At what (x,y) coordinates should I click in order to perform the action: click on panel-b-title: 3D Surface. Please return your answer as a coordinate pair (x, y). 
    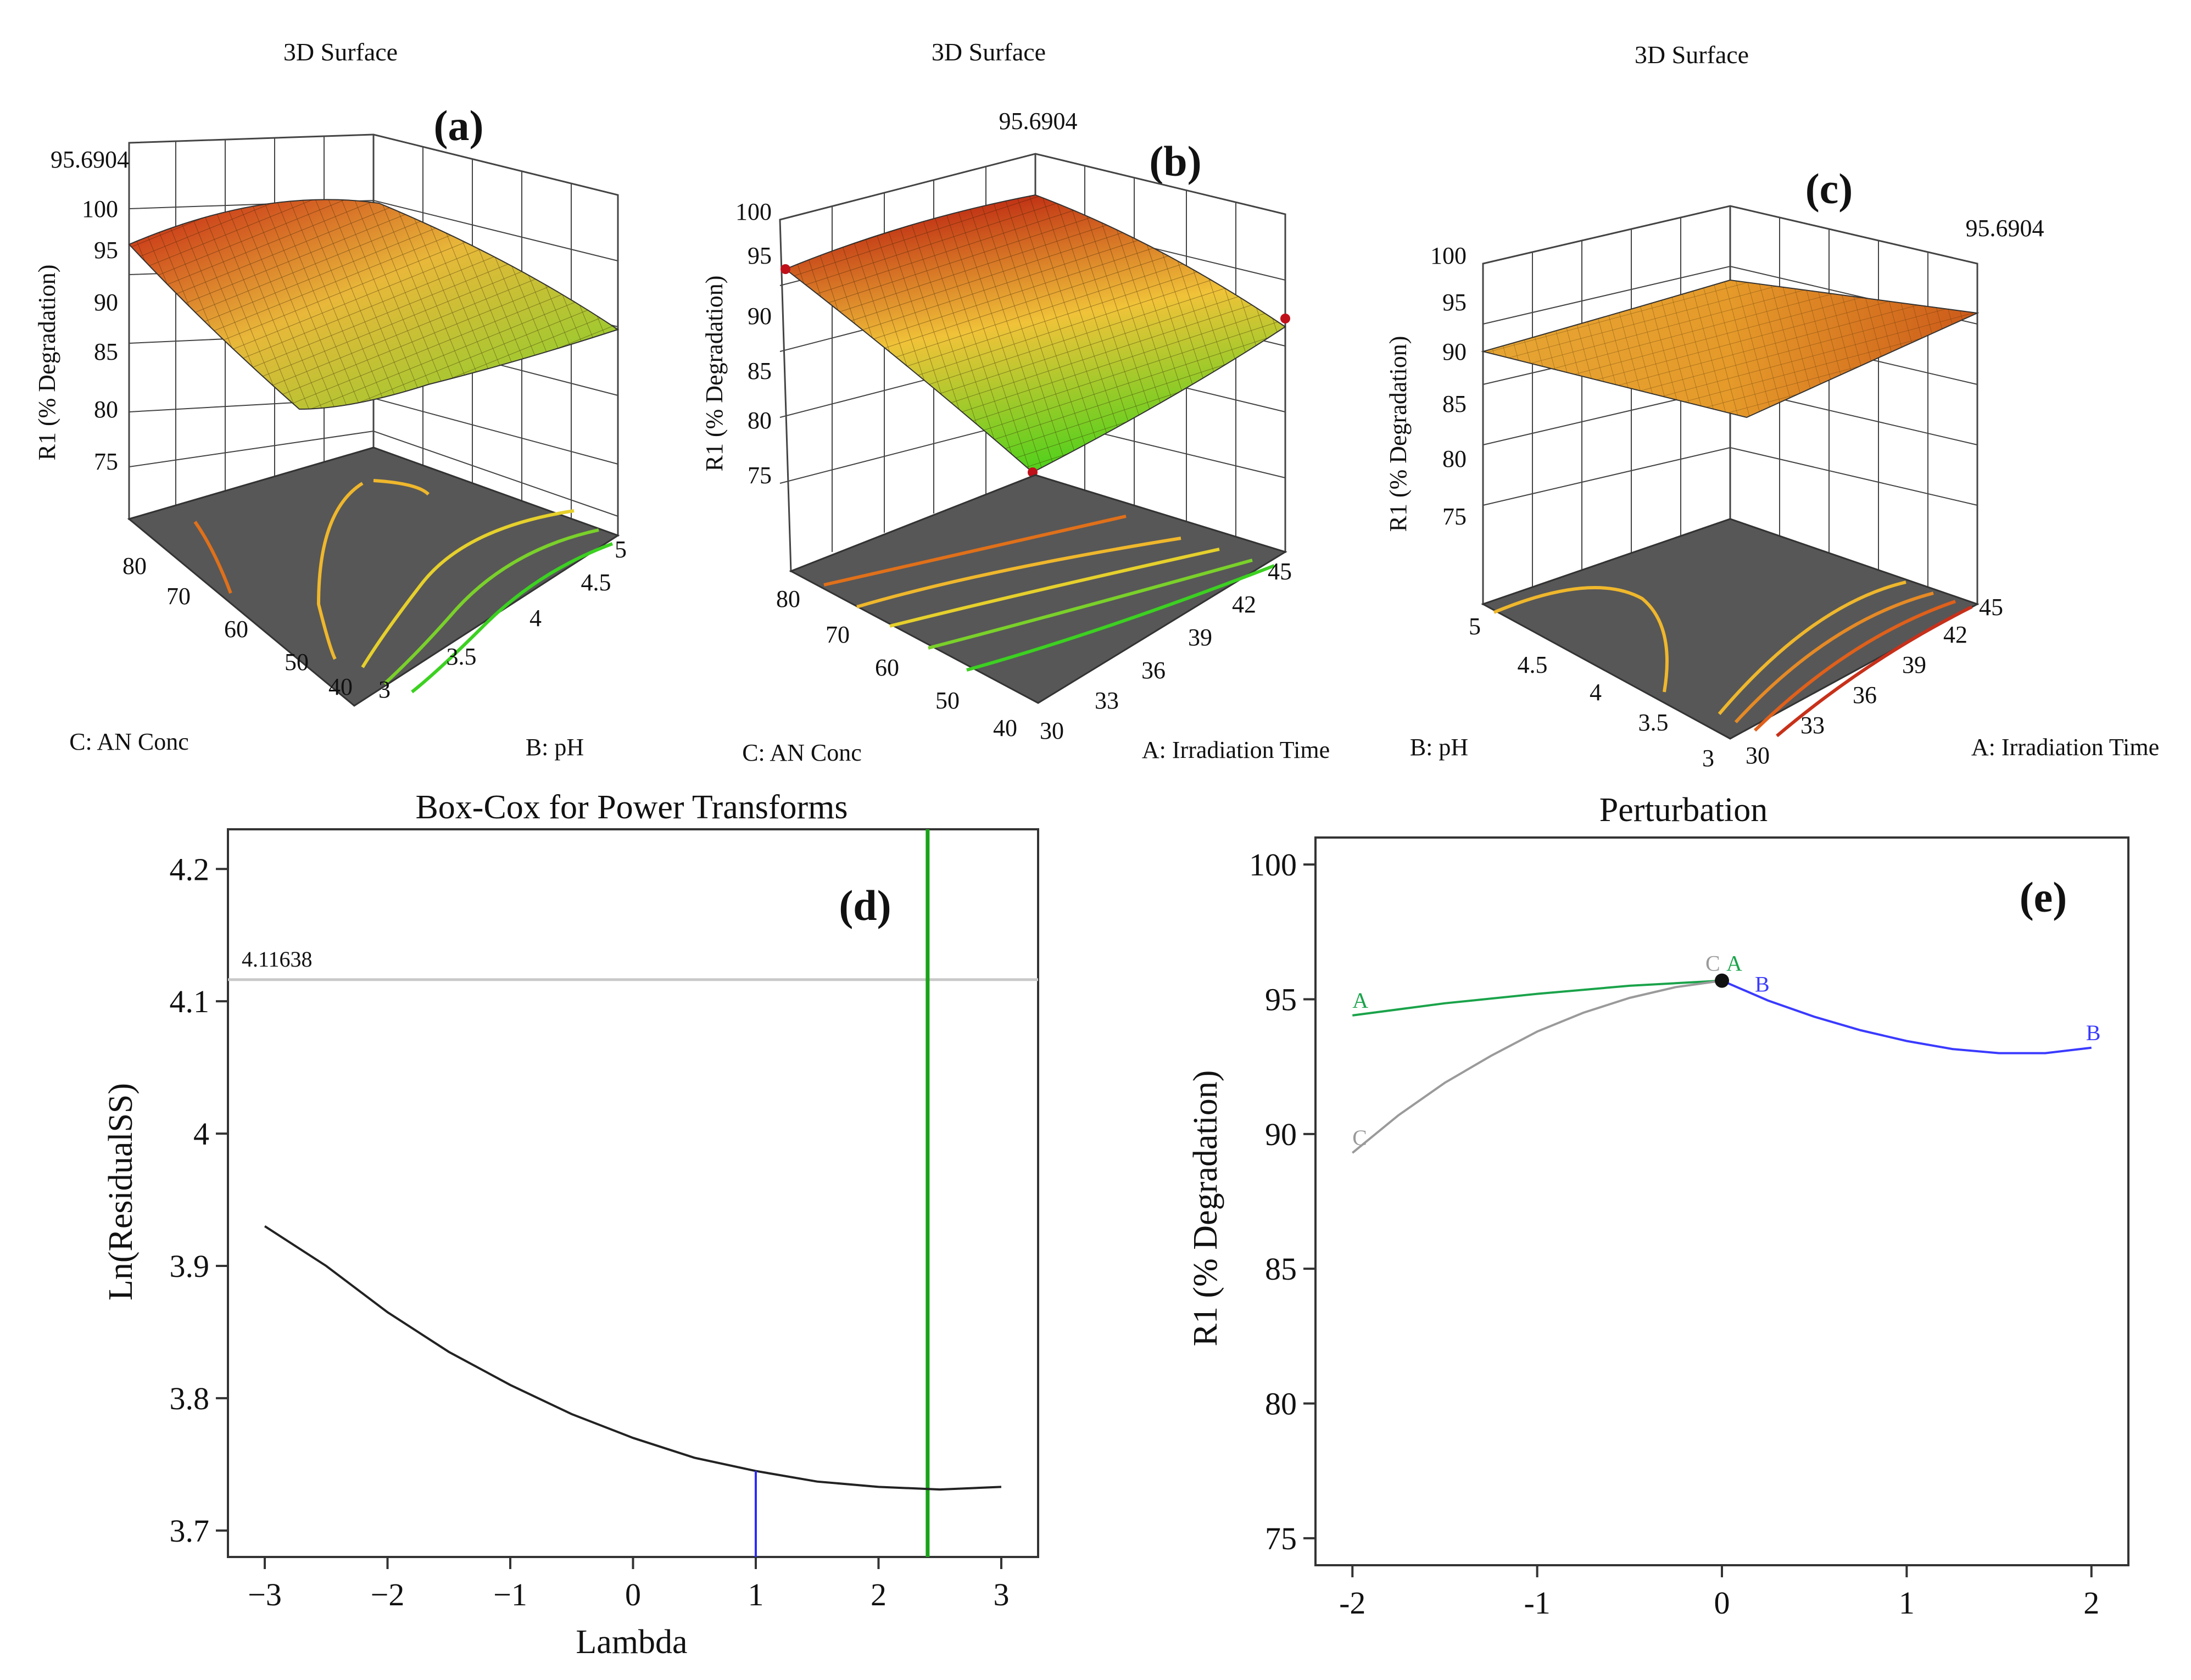
    Looking at the image, I should click on (989, 52).